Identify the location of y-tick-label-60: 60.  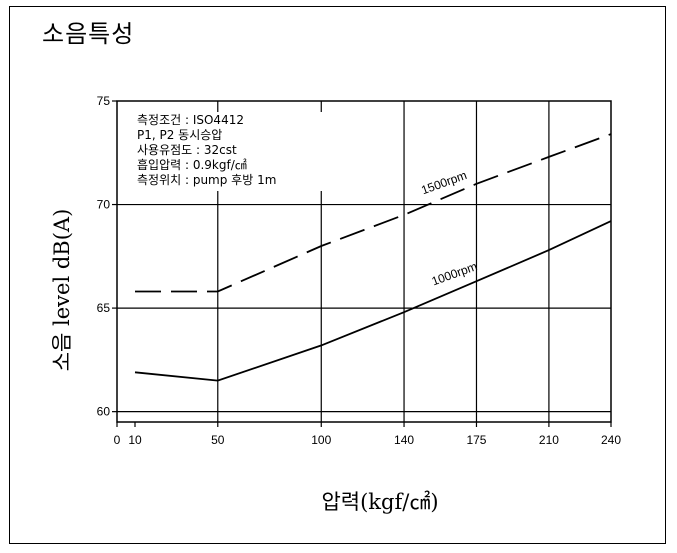
(104, 412).